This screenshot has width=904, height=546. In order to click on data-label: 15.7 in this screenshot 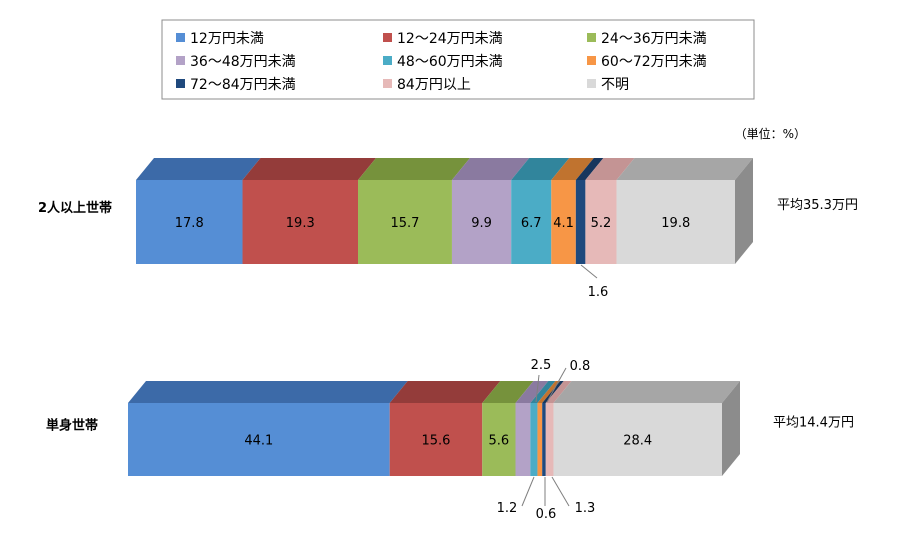, I will do `click(405, 223)`.